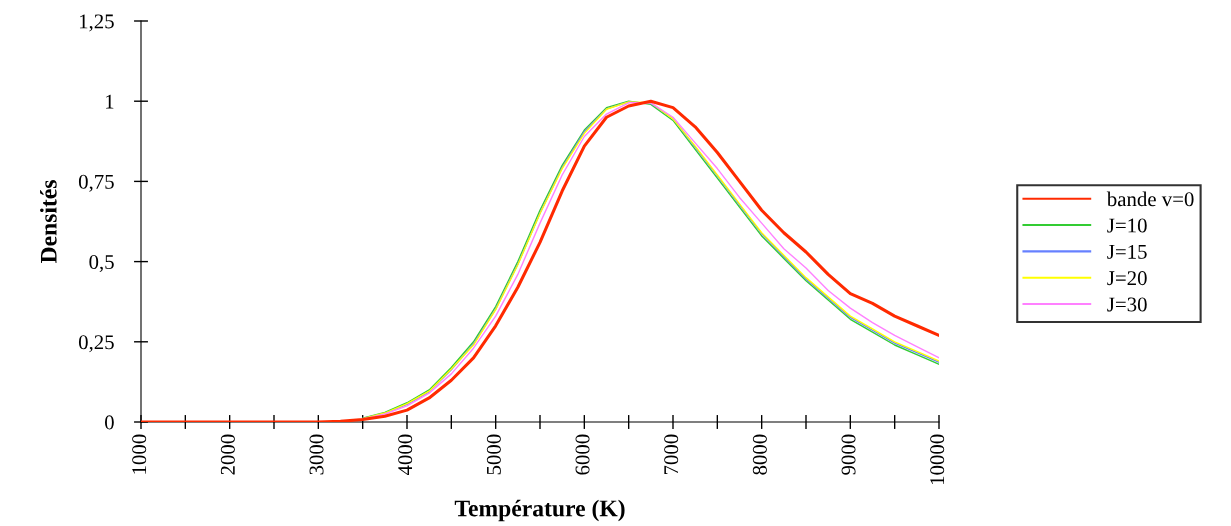 Image resolution: width=1231 pixels, height=526 pixels. What do you see at coordinates (848, 454) in the screenshot?
I see `x-tick-label: 9000` at bounding box center [848, 454].